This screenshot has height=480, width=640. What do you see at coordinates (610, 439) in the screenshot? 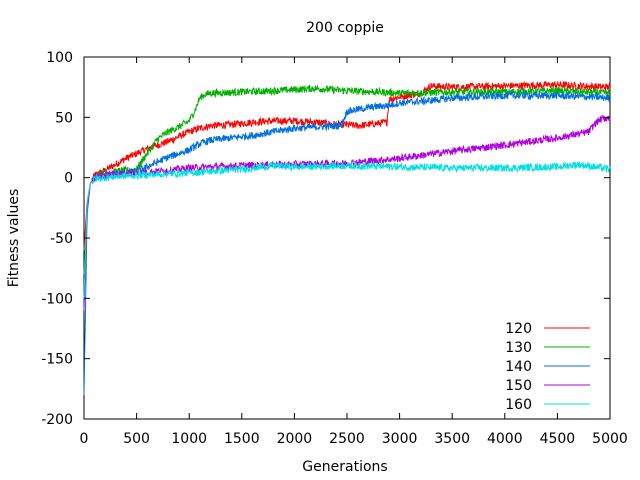
I see `x-tick-label: 5000` at bounding box center [610, 439].